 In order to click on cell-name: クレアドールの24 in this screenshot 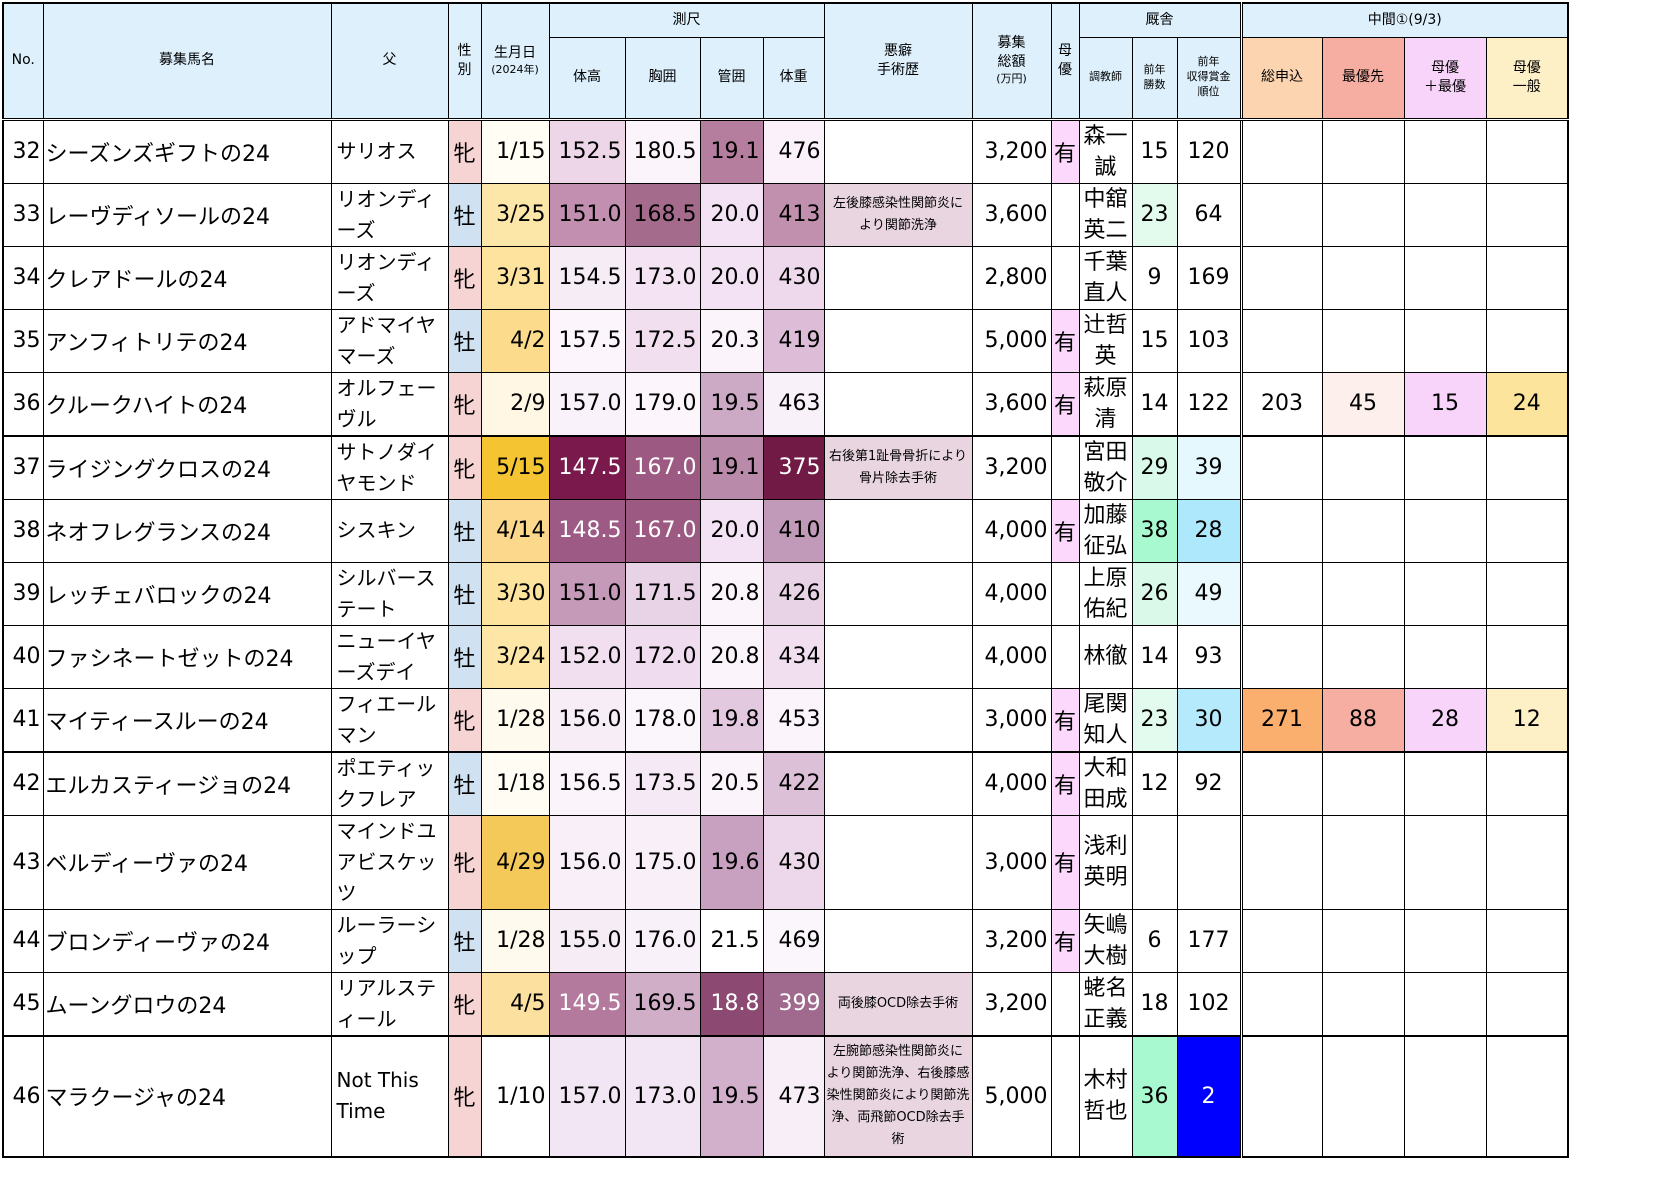, I will do `click(187, 277)`.